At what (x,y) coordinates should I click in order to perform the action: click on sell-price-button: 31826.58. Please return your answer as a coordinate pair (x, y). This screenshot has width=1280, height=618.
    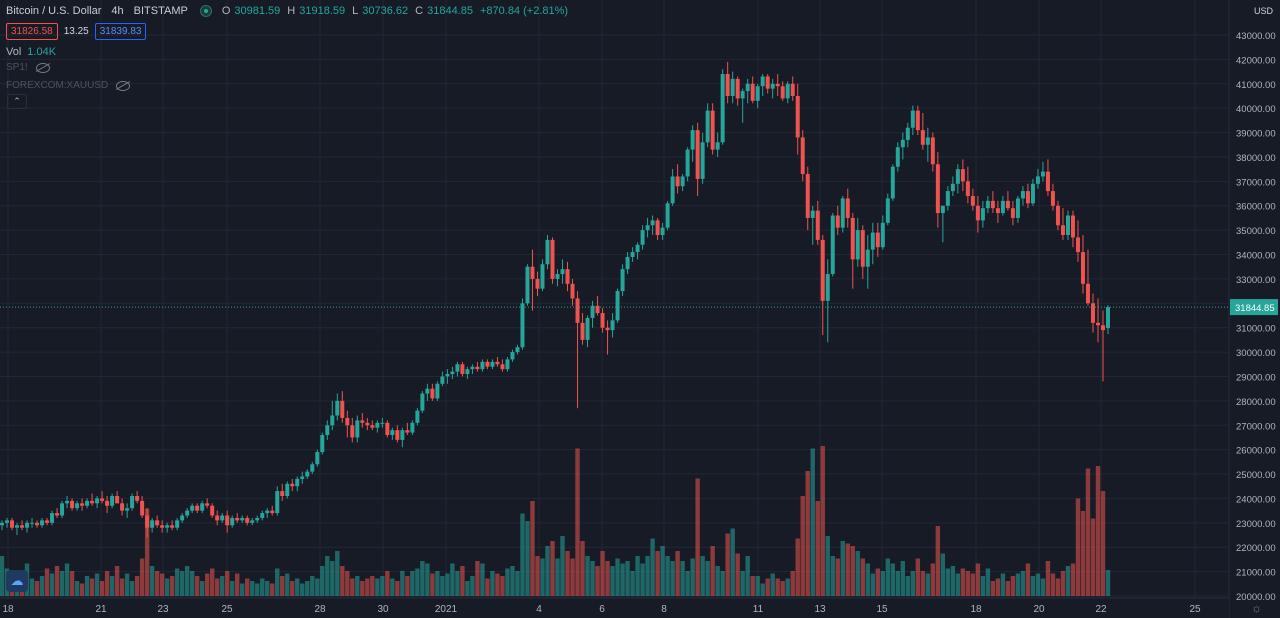
    Looking at the image, I should click on (32, 31).